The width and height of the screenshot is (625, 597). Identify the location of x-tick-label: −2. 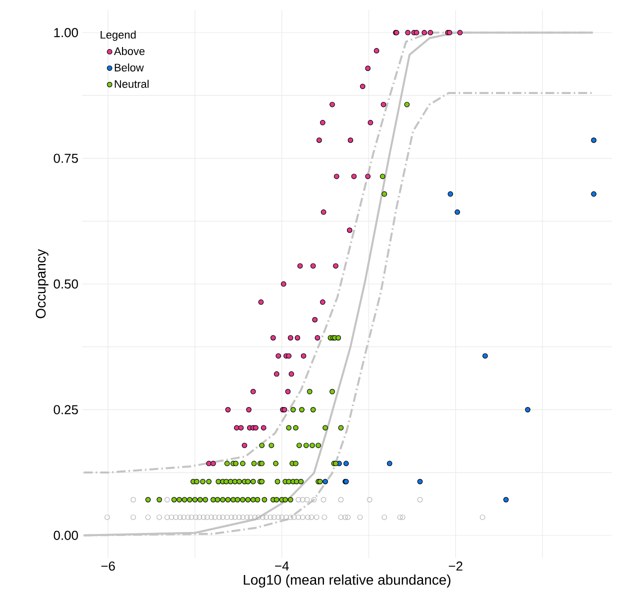
(455, 566).